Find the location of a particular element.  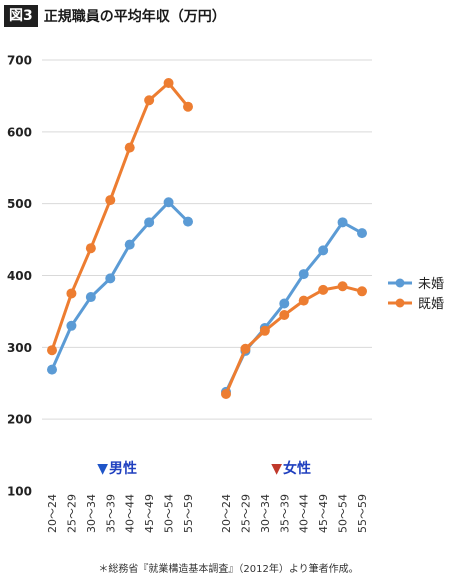

y-tick-label: 700 is located at coordinates (19, 61).